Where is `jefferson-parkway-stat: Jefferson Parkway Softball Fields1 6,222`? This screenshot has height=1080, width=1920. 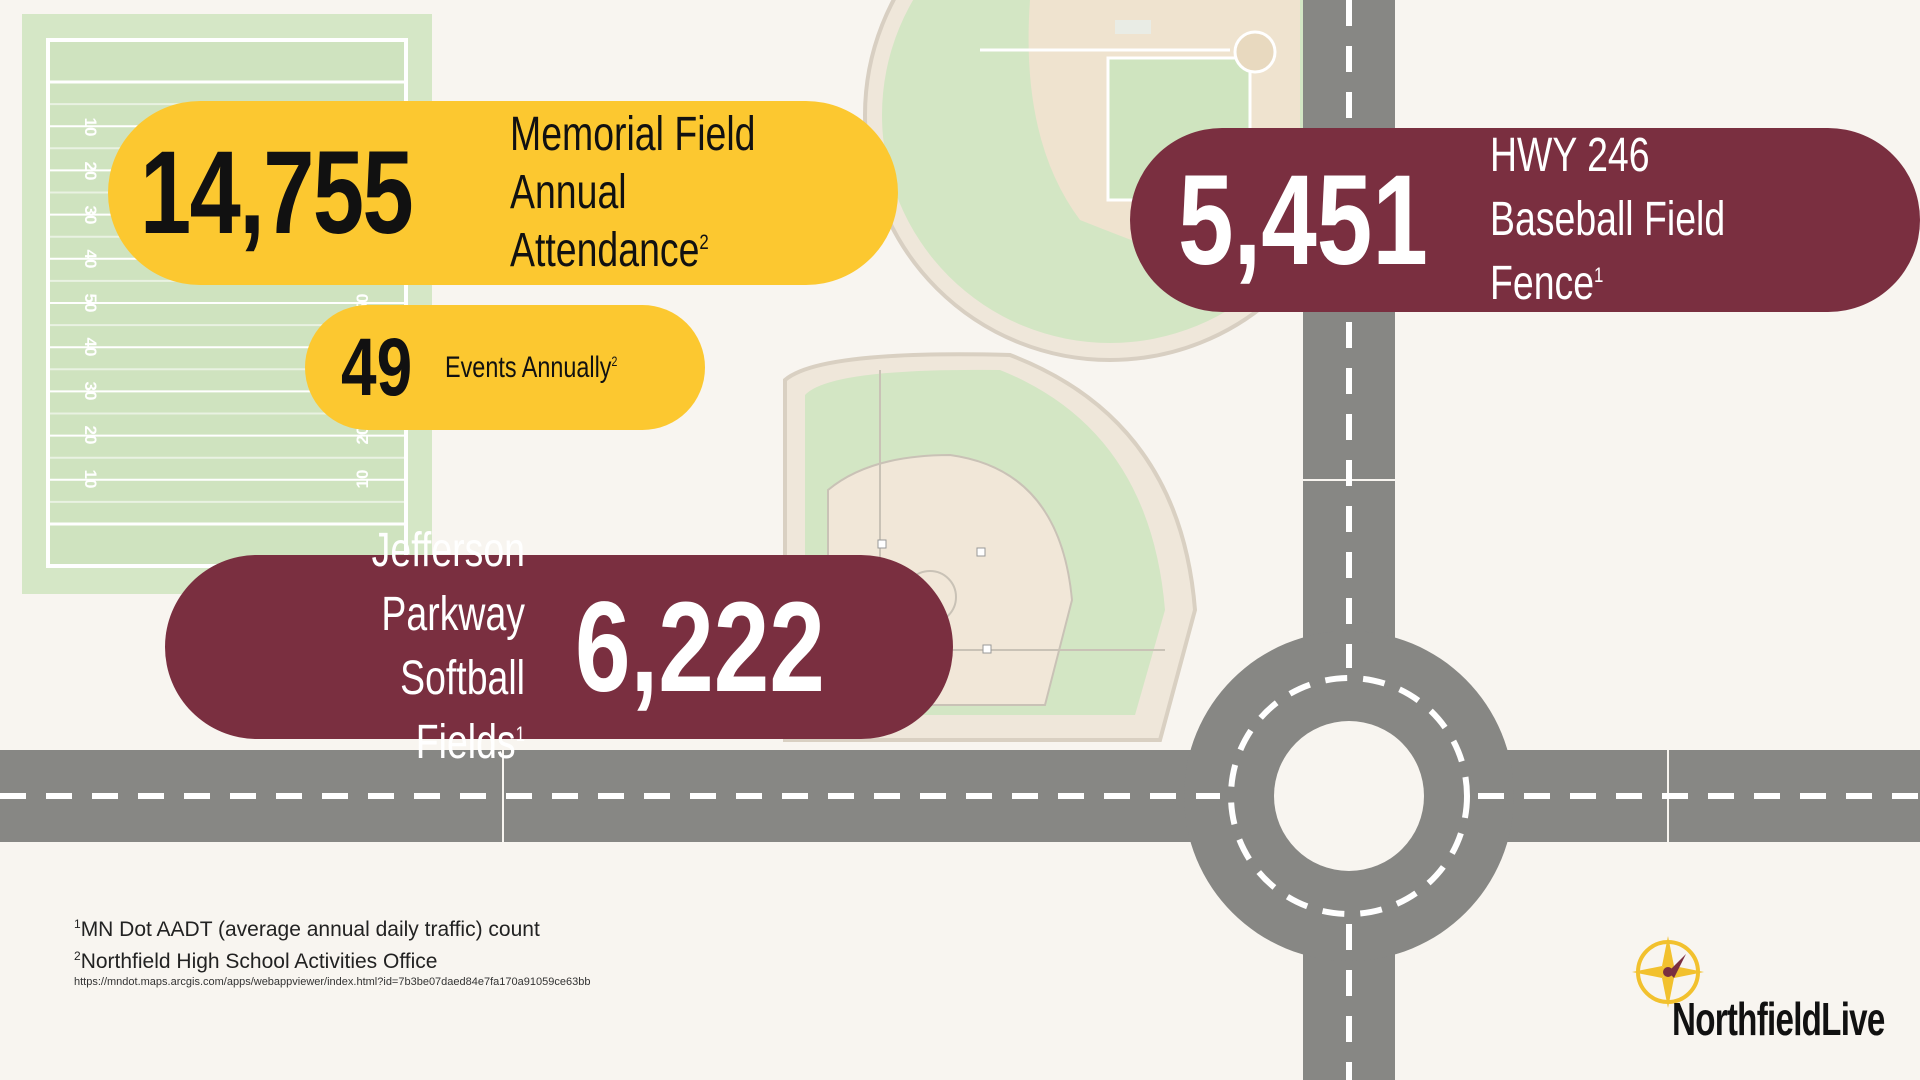 jefferson-parkway-stat: Jefferson Parkway Softball Fields1 6,222 is located at coordinates (559, 646).